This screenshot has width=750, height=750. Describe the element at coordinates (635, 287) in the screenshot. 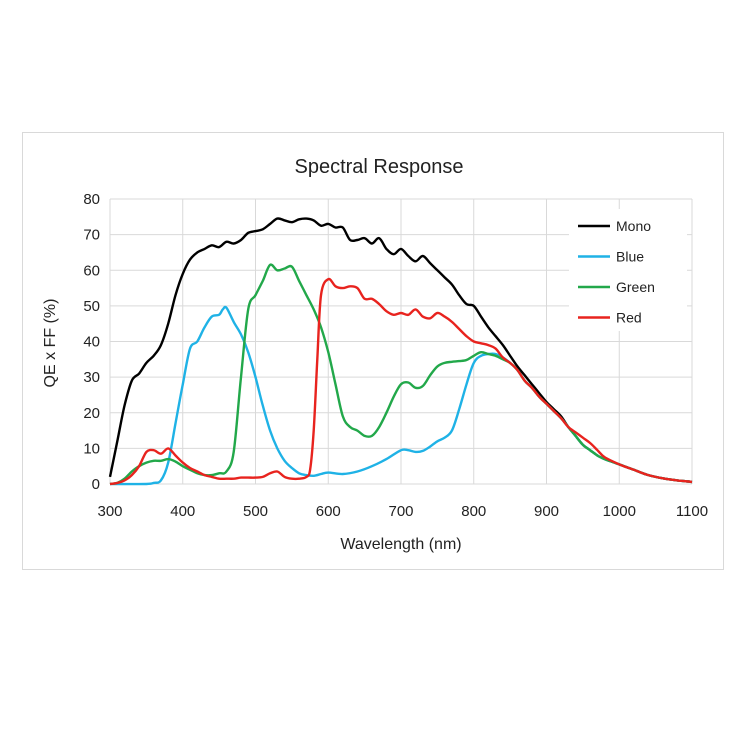

I see `legend-label-green: Green` at that location.